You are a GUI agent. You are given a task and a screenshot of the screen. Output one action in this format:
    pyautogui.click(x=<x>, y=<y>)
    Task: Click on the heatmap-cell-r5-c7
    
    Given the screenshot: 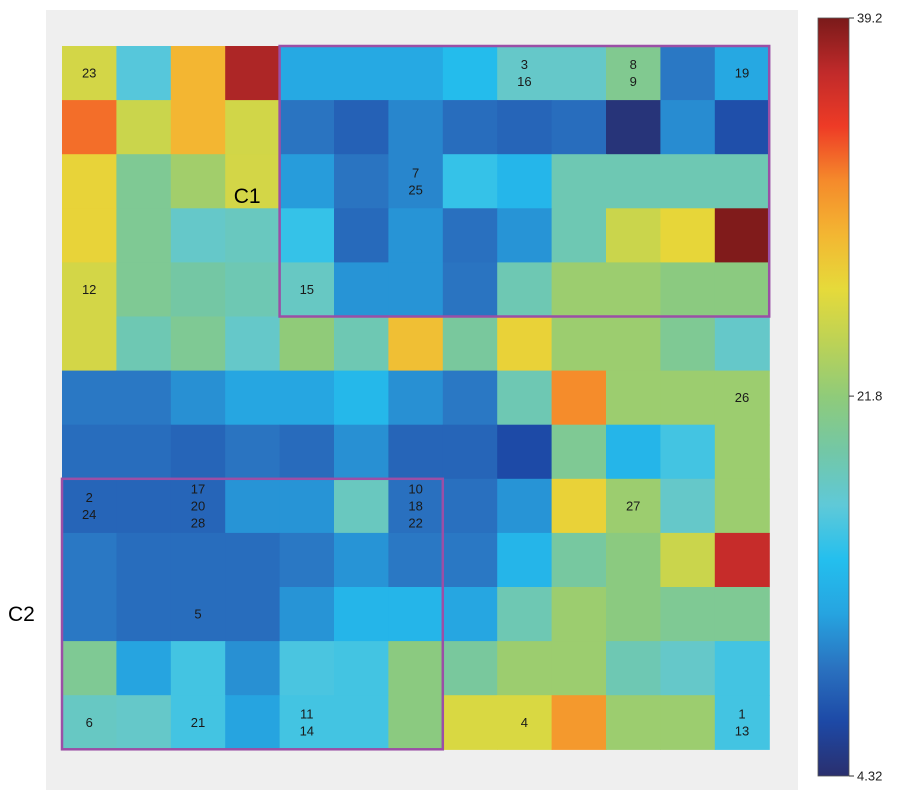 What is the action you would take?
    pyautogui.click(x=470, y=344)
    